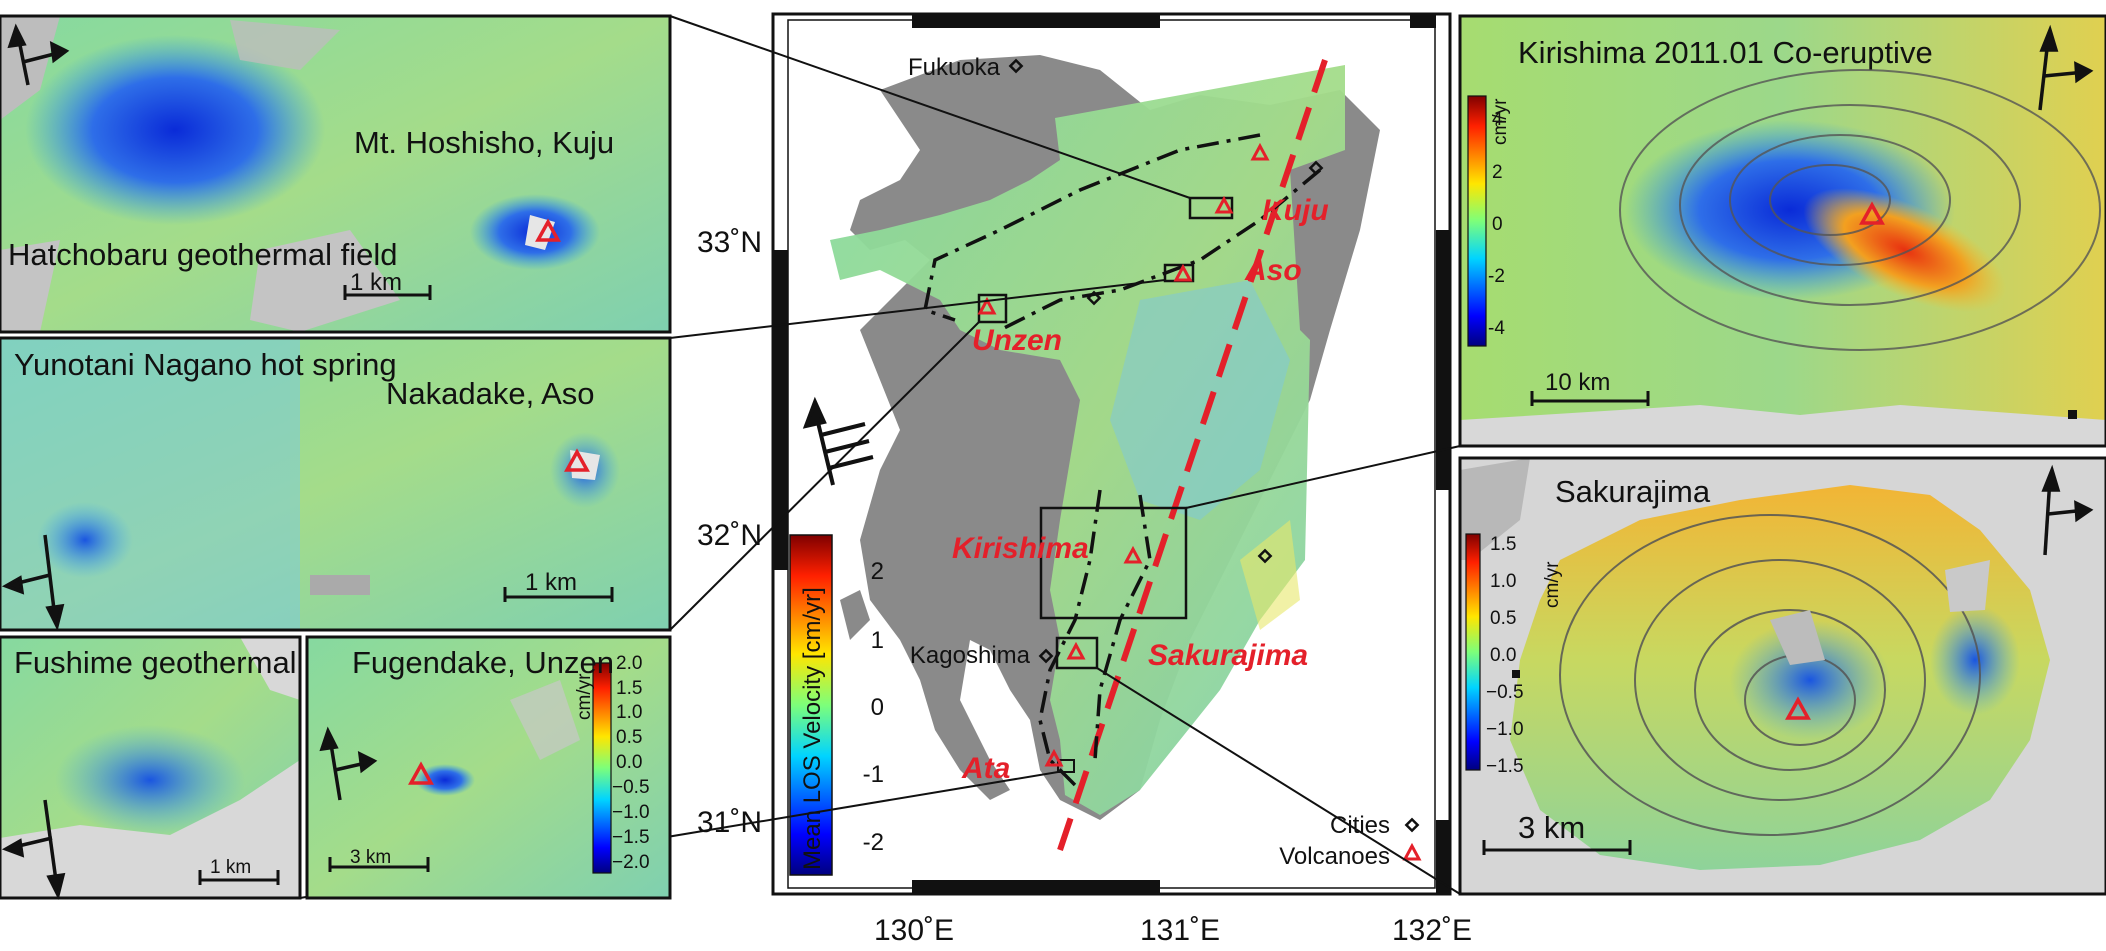 This screenshot has height=951, width=2106. What do you see at coordinates (1180, 930) in the screenshot?
I see `lon-label-131: 131˚E` at bounding box center [1180, 930].